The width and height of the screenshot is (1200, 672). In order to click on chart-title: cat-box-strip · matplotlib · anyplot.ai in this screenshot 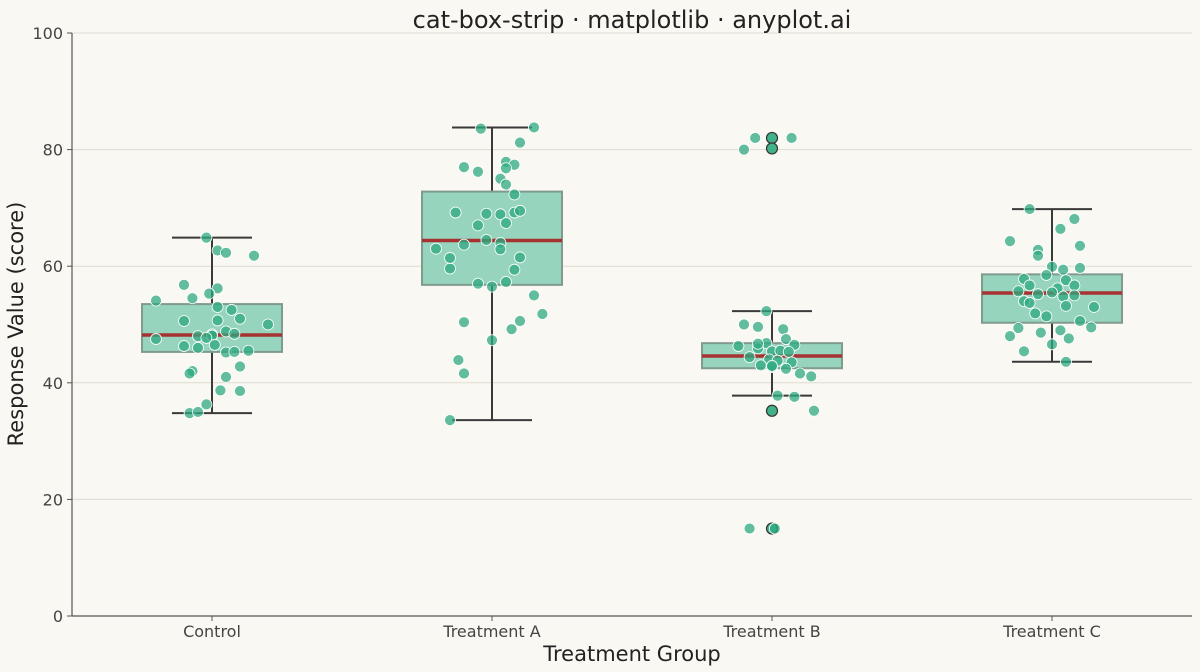, I will do `click(632, 20)`.